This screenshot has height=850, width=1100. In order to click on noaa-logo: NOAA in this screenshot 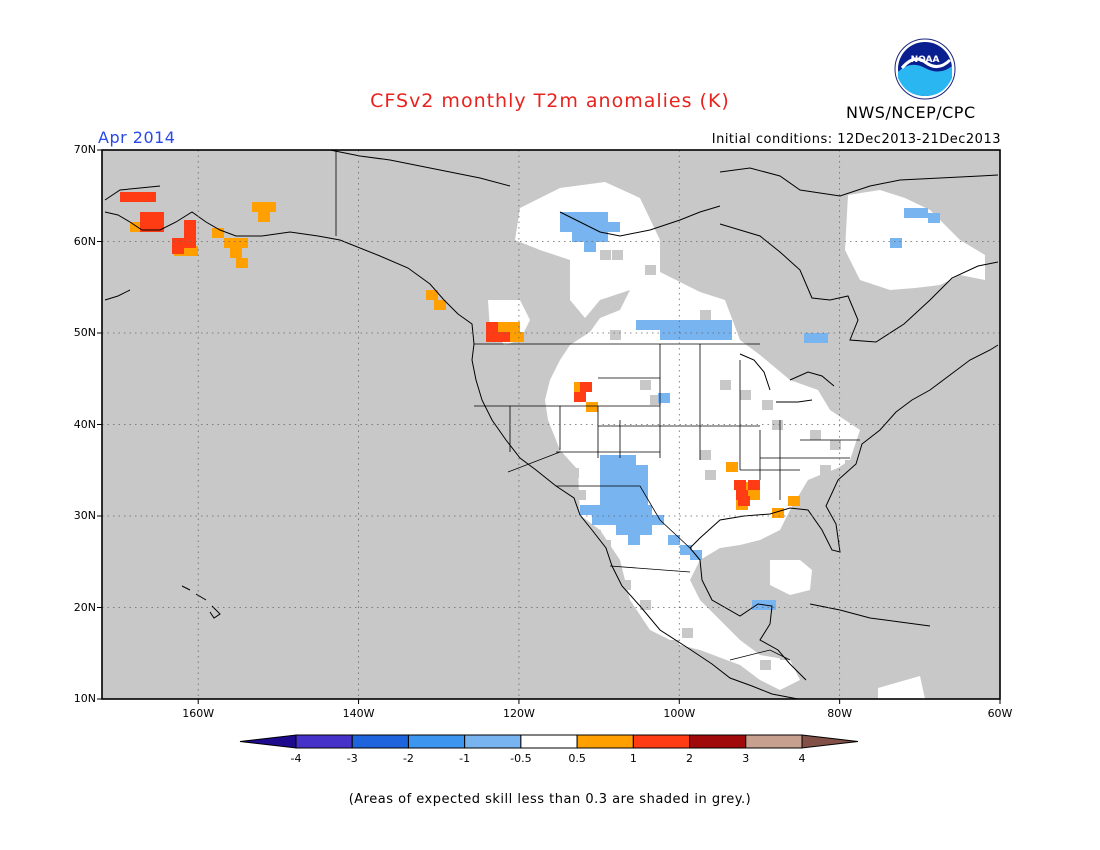, I will do `click(925, 69)`.